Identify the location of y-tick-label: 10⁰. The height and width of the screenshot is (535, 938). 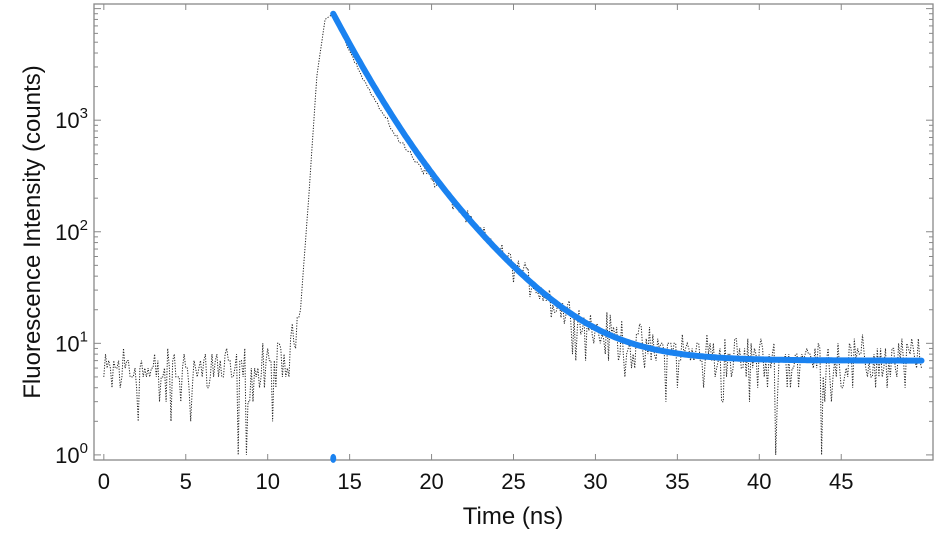
(71, 454).